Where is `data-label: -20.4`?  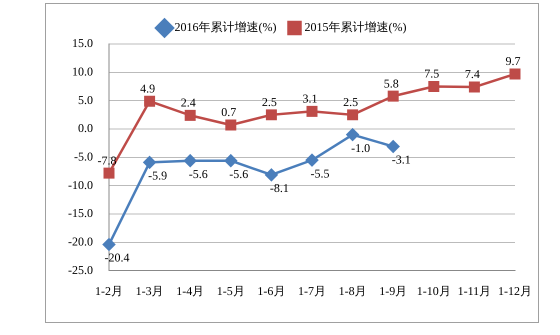
data-label: -20.4 is located at coordinates (117, 257).